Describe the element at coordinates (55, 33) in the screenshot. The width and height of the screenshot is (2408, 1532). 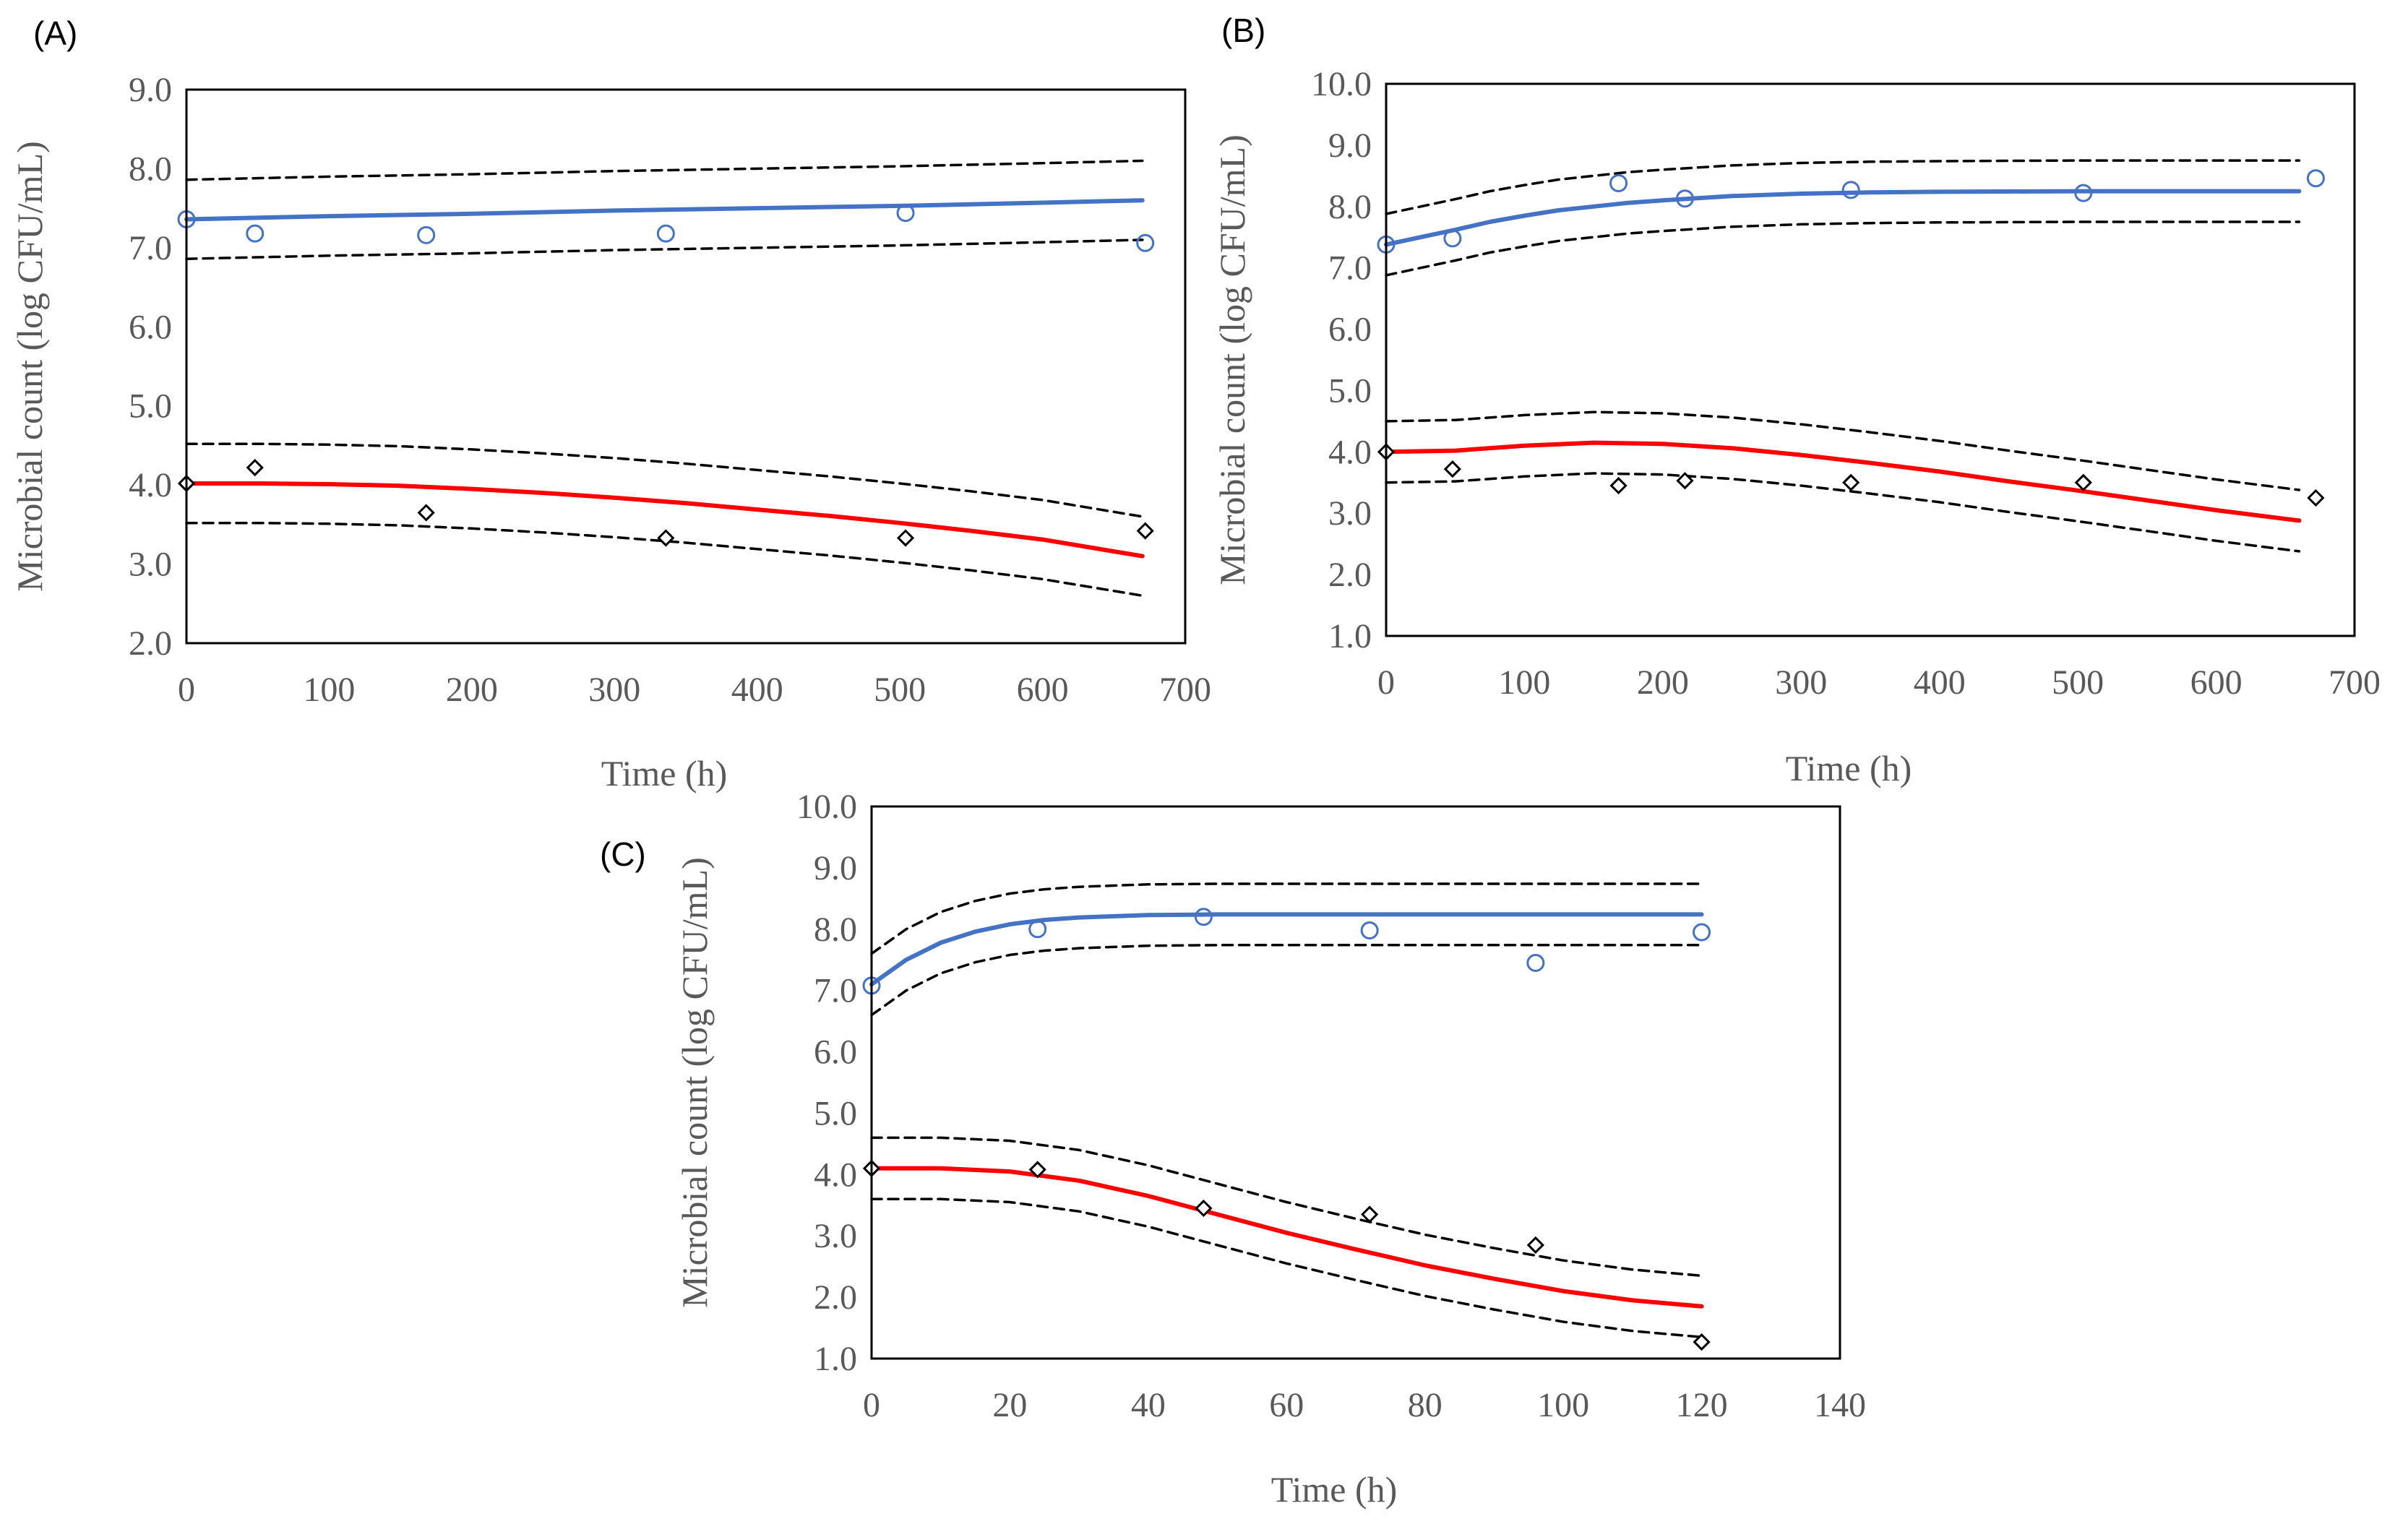
I see `panel-label: (A)` at that location.